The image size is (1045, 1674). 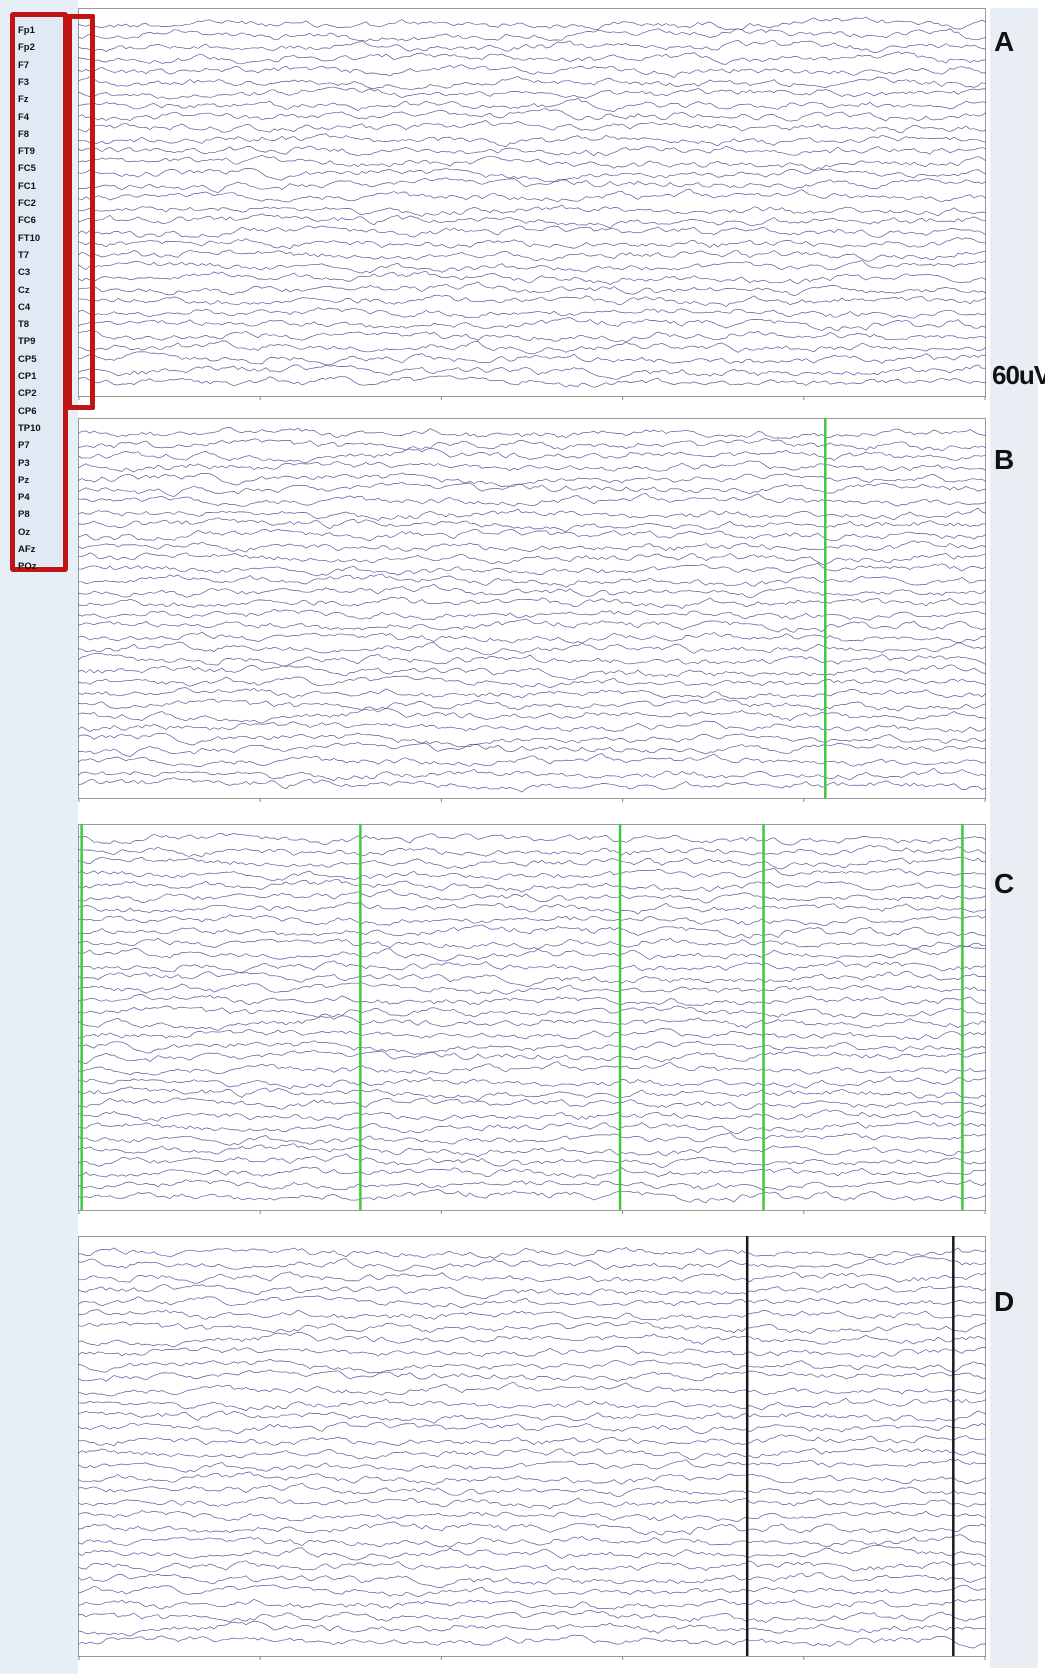 I want to click on channel-label: Pz, so click(x=24, y=480).